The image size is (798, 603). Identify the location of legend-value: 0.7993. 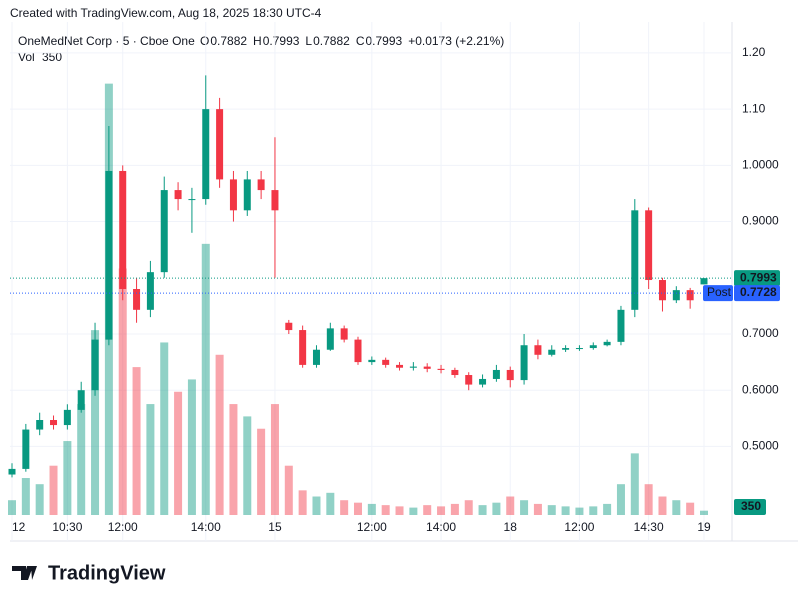
(383, 41).